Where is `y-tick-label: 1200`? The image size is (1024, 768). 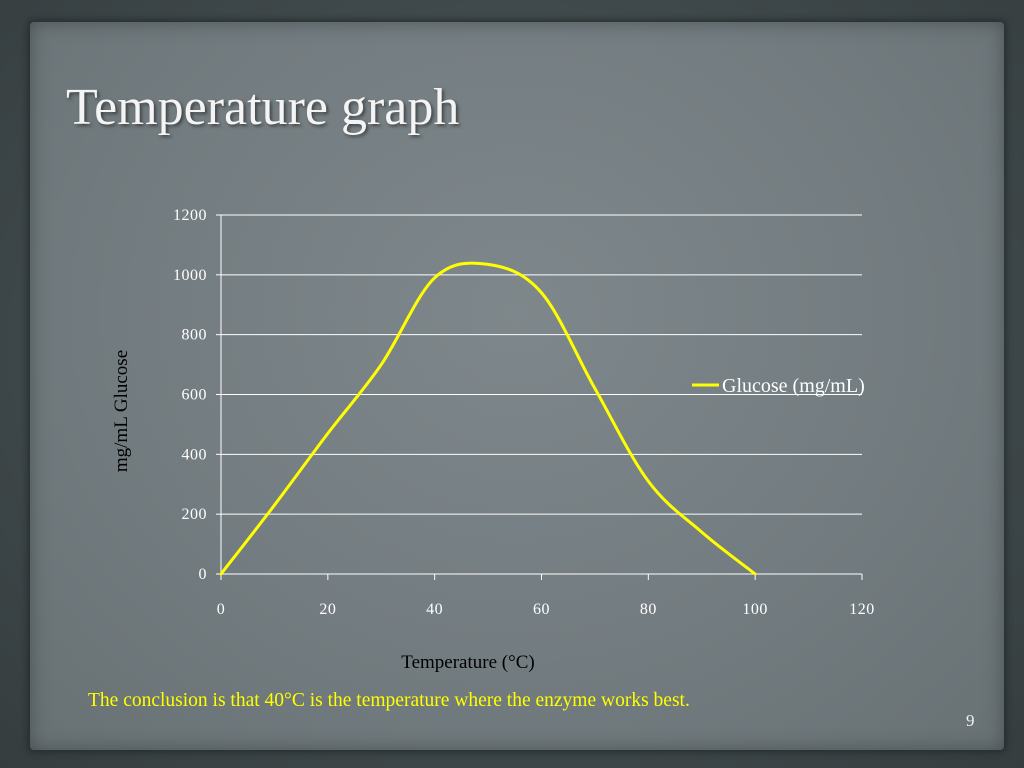
y-tick-label: 1200 is located at coordinates (190, 215).